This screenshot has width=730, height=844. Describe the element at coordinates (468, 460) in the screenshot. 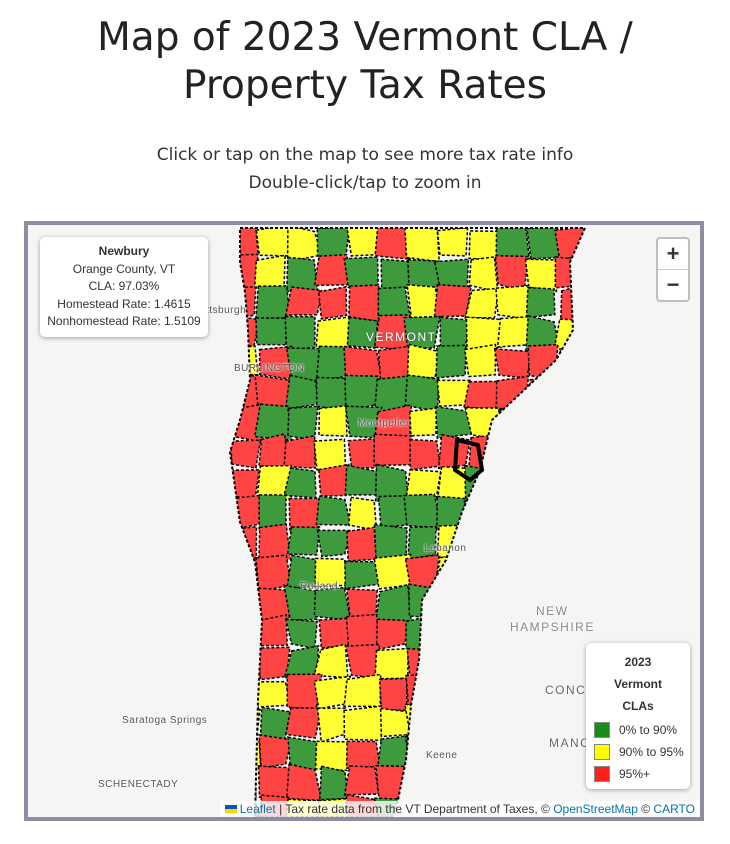

I see `selected-town-newbury` at that location.